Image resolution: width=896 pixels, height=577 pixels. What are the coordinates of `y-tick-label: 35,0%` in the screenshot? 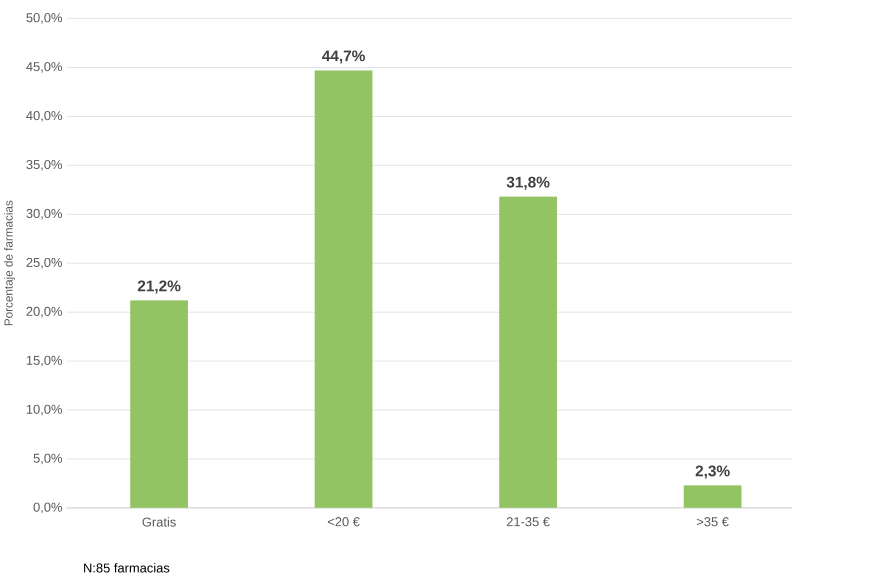 It's located at (44, 165).